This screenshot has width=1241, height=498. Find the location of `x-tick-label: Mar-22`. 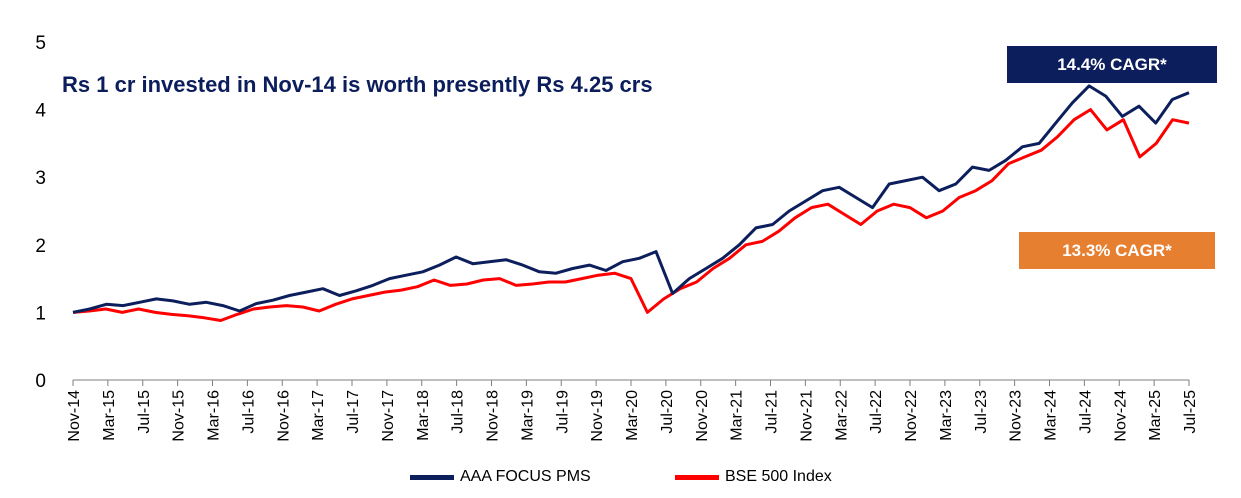

x-tick-label: Mar-22 is located at coordinates (841, 415).